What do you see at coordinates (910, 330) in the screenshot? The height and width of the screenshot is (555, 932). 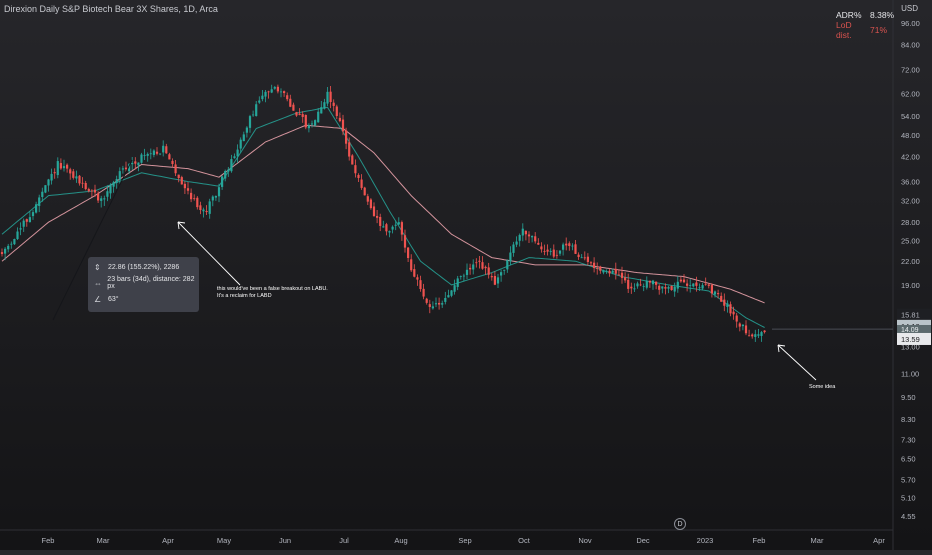 I see `countdown-price: 14.09` at bounding box center [910, 330].